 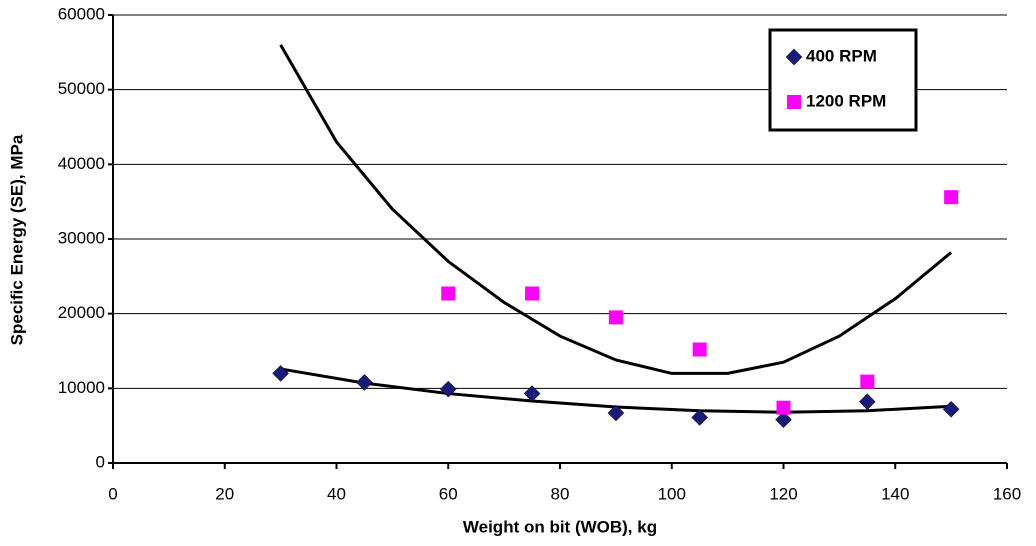 What do you see at coordinates (81, 237) in the screenshot?
I see `y-tick-label: 30000` at bounding box center [81, 237].